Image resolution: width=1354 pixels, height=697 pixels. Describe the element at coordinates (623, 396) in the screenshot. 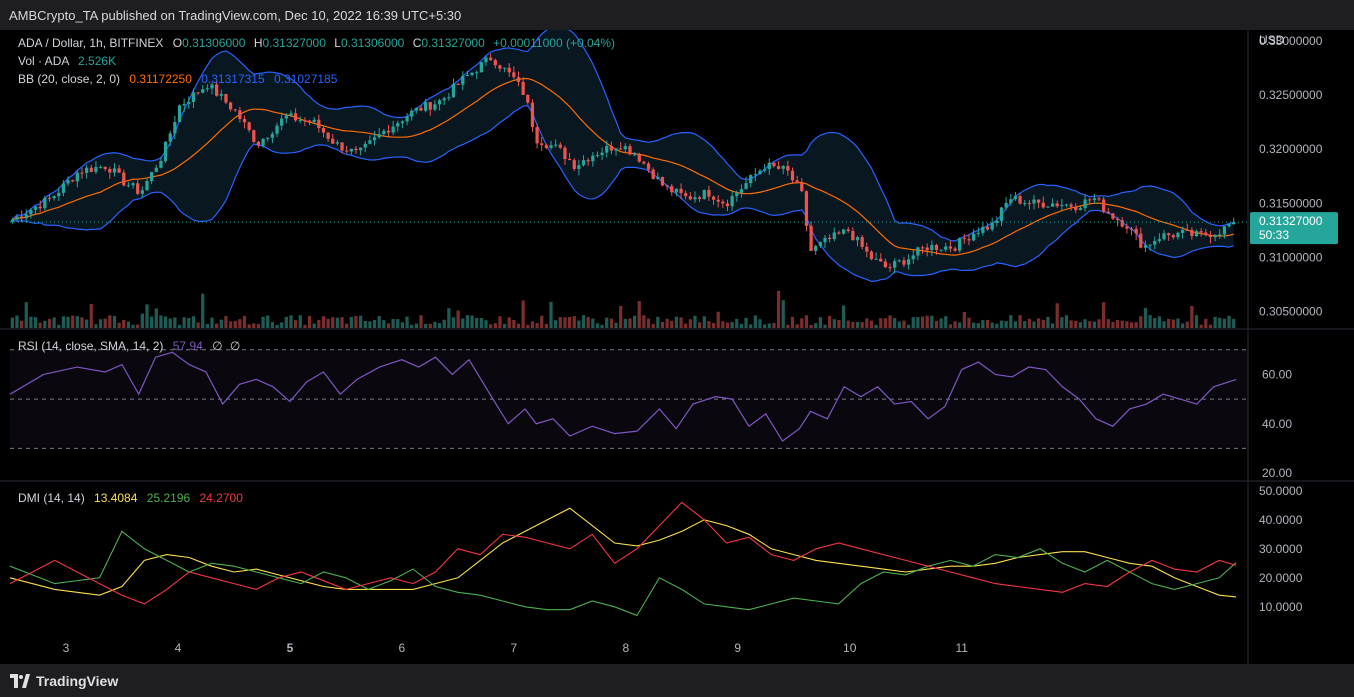

I see `rsi-line` at that location.